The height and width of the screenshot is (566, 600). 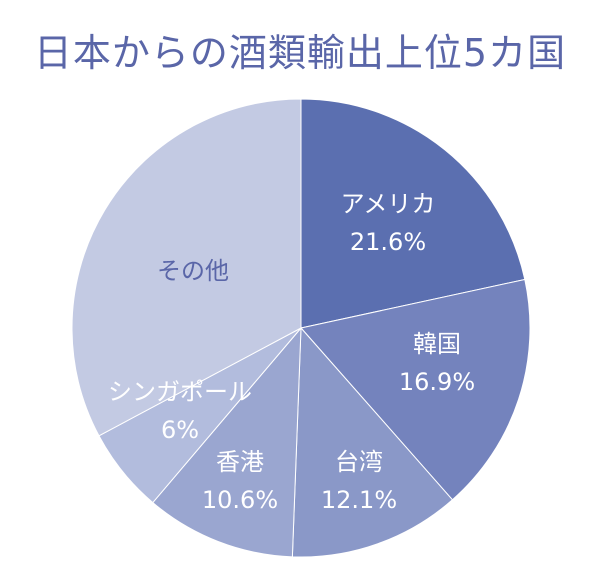 I want to click on slice-label-2: 韓国, so click(x=437, y=344).